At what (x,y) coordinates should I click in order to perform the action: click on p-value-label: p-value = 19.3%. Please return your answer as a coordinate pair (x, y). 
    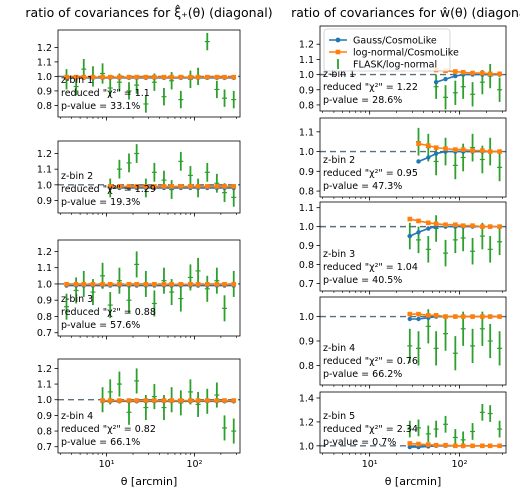
    Looking at the image, I should click on (100, 202).